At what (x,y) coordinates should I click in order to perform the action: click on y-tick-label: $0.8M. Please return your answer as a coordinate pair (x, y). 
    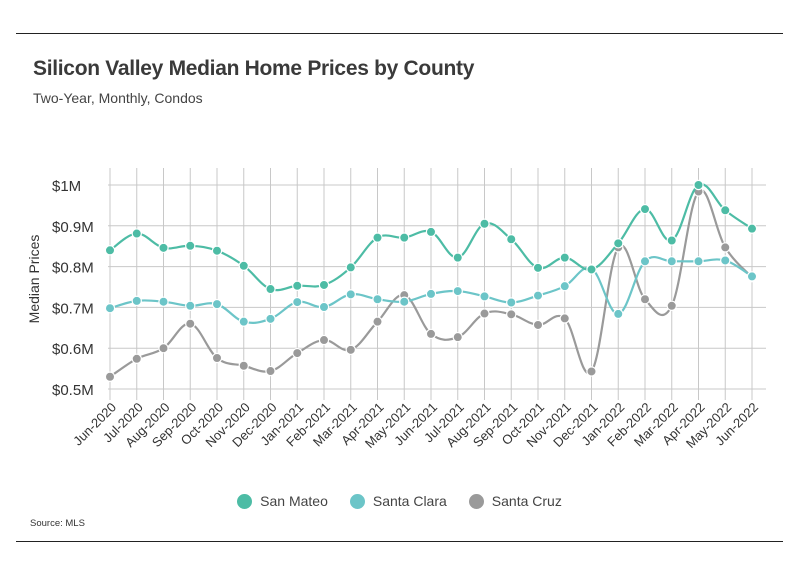
    Looking at the image, I should click on (73, 268).